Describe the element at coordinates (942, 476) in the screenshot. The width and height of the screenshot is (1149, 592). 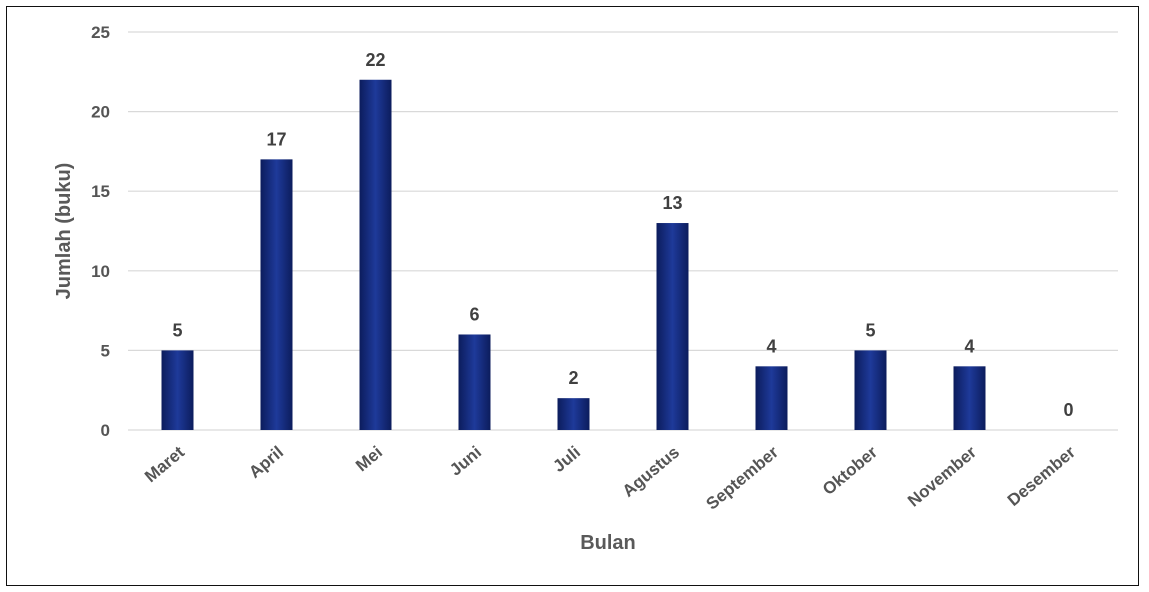
I see `x-tick-label-november: November` at that location.